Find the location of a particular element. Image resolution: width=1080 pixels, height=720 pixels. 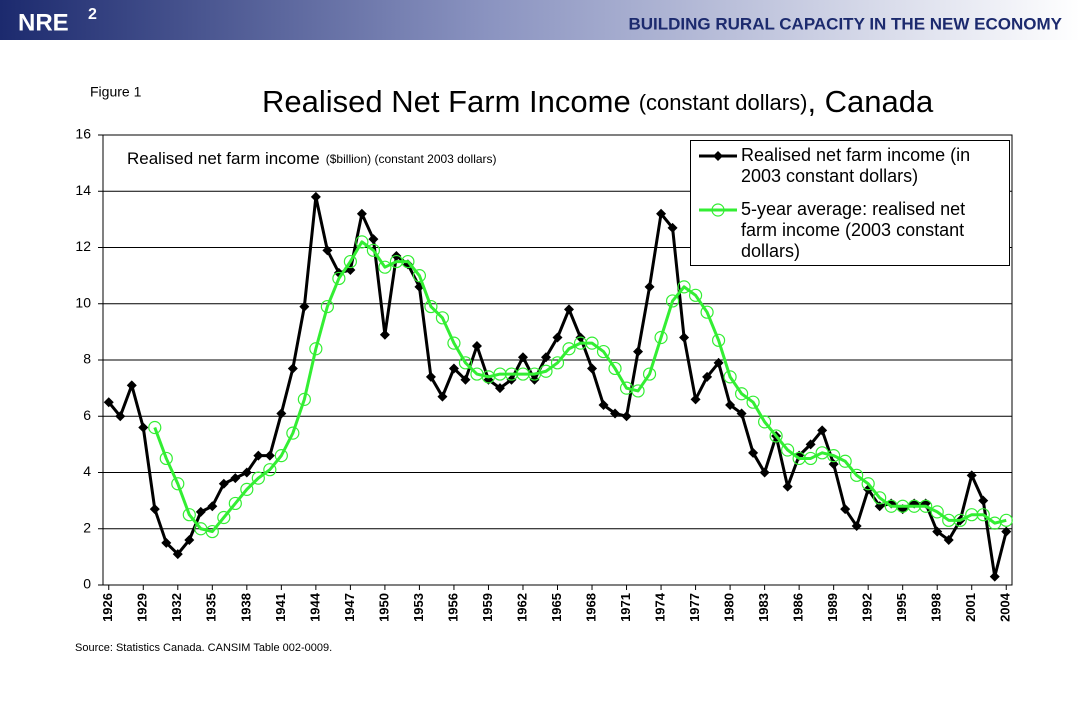

logo-sup: 2 is located at coordinates (92, 14).